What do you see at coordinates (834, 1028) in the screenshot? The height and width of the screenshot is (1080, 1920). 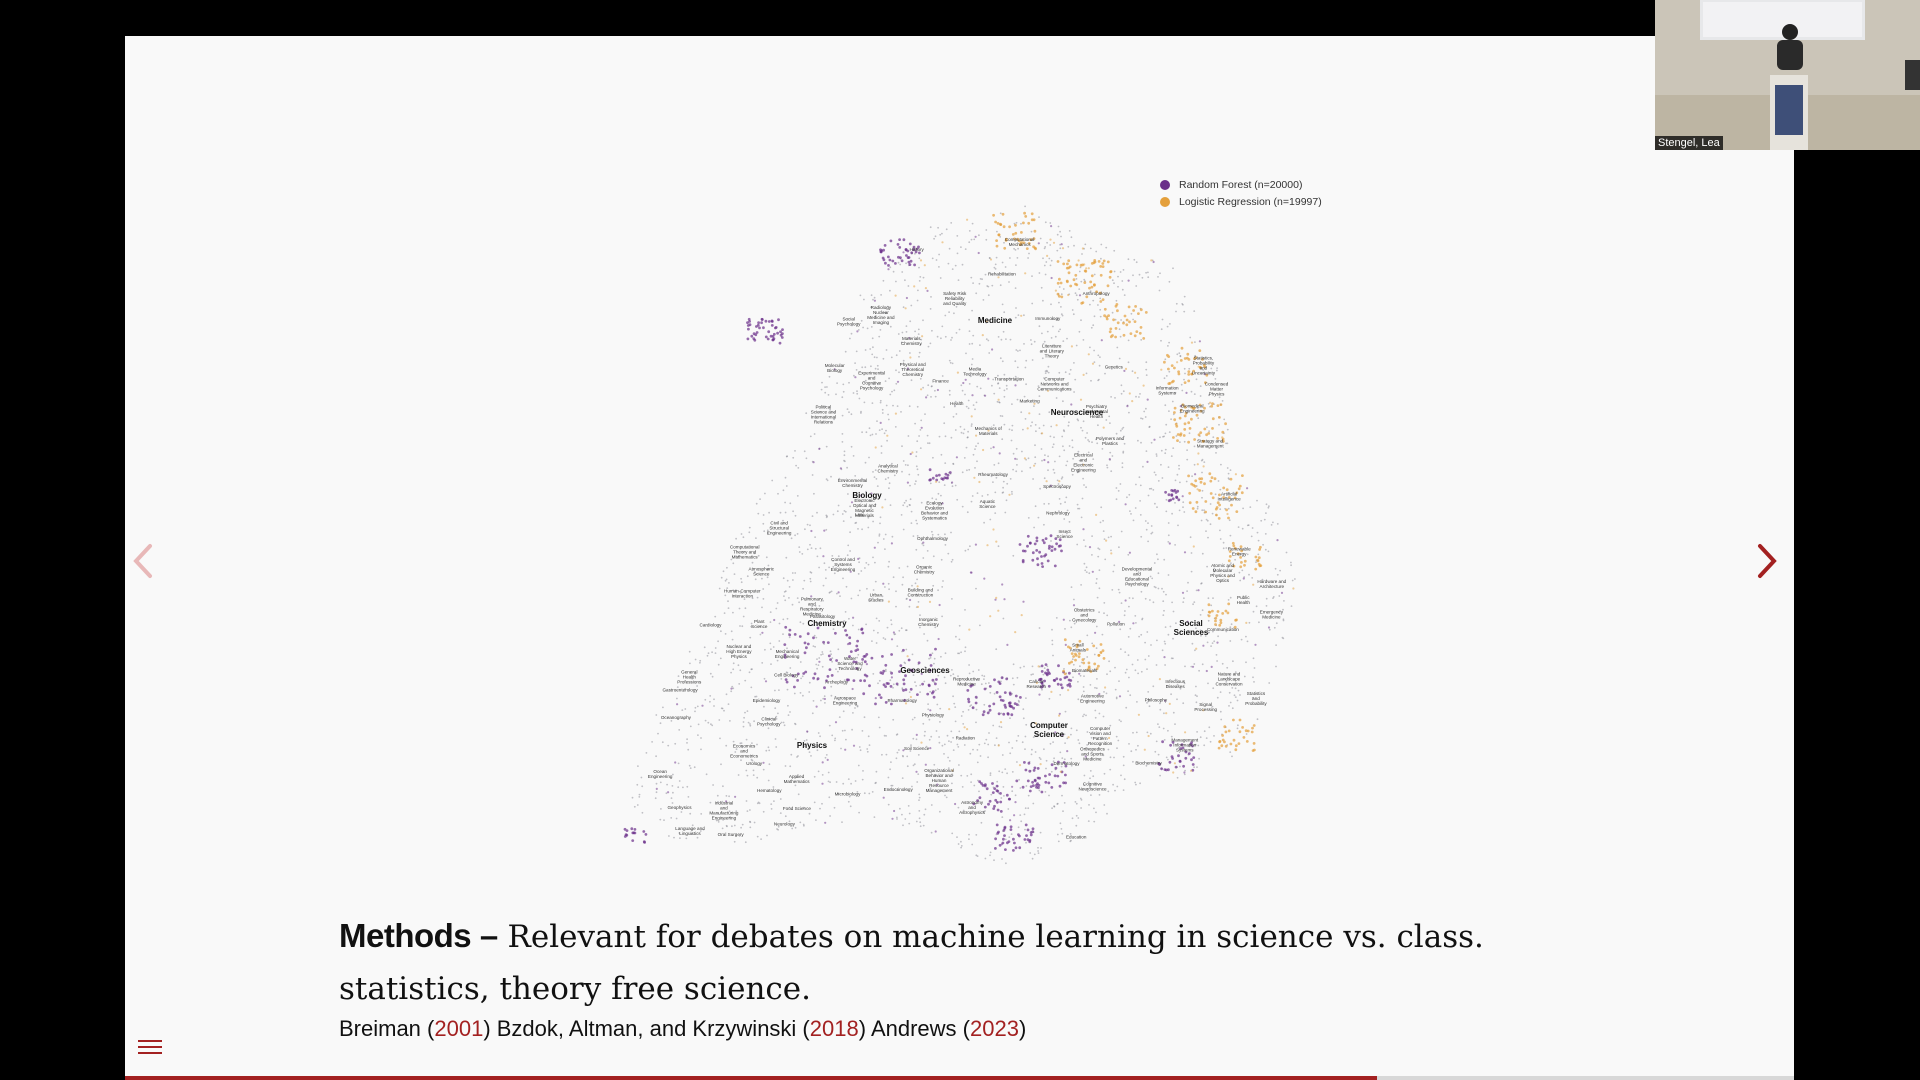 I see `ref-bzdok-year-link: 2018` at bounding box center [834, 1028].